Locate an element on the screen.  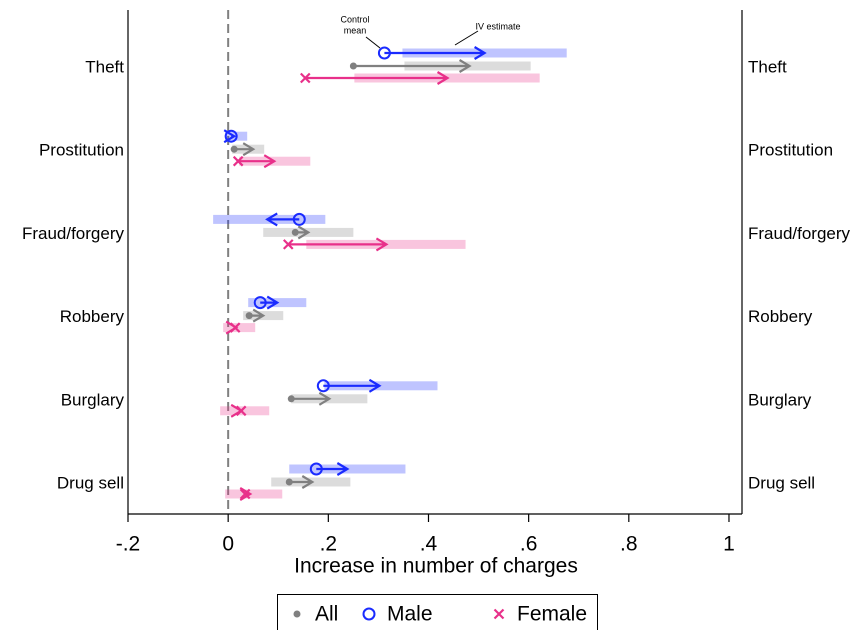
legend-box is located at coordinates (437, 612).